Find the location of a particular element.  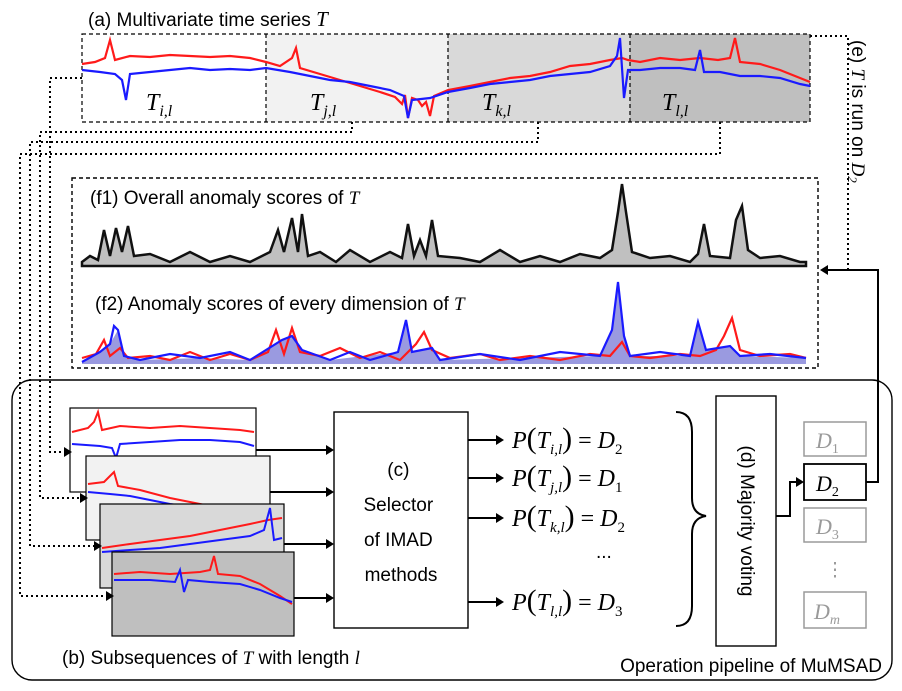

panel-e-label: (e) T is run on D2 is located at coordinates (856, 111).